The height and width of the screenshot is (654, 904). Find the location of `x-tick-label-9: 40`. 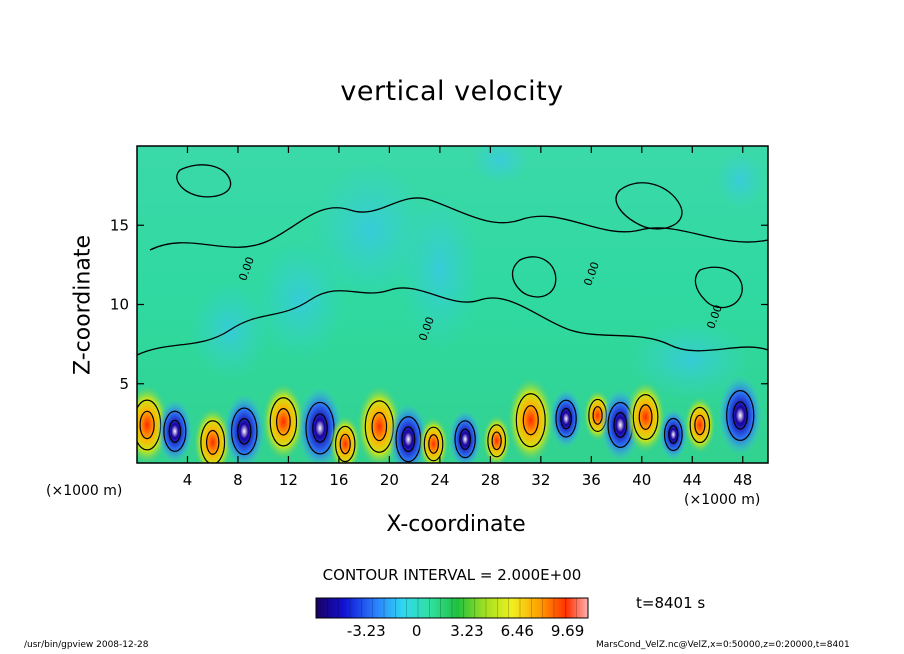

x-tick-label-9: 40 is located at coordinates (641, 480).